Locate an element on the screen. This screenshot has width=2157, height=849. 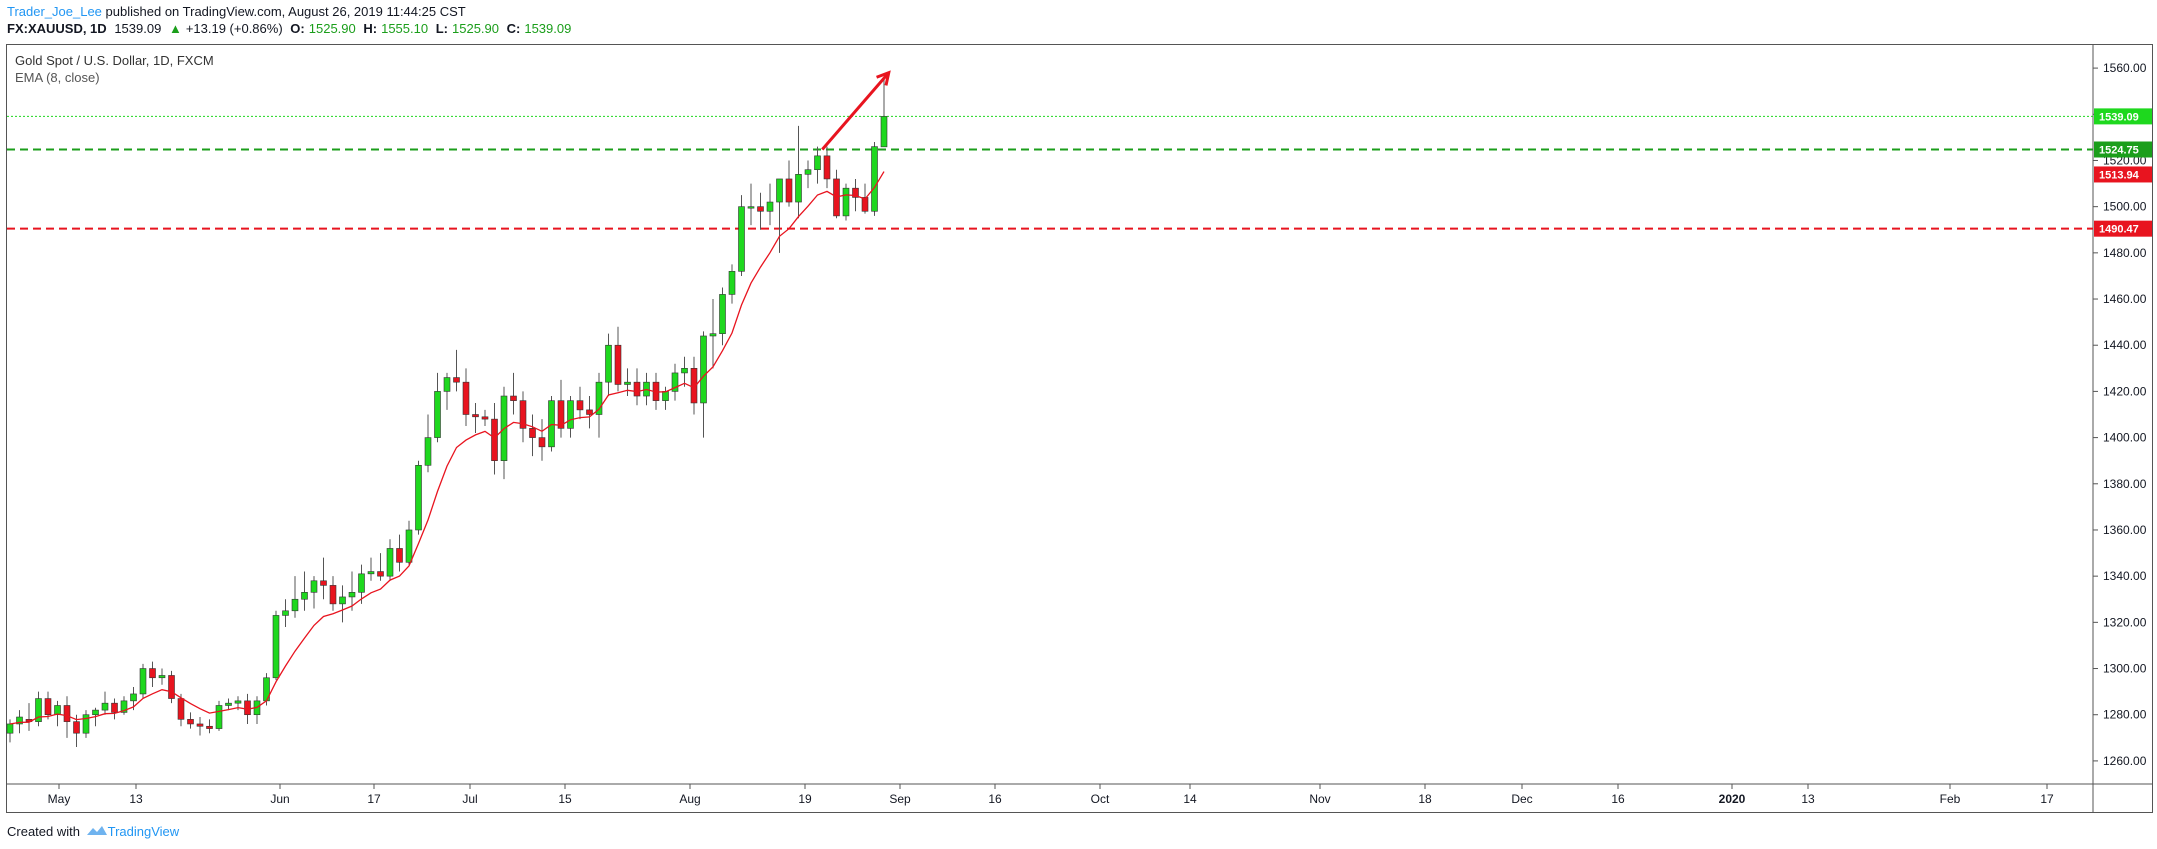
y-tick-label: 1400.00 is located at coordinates (2125, 438).